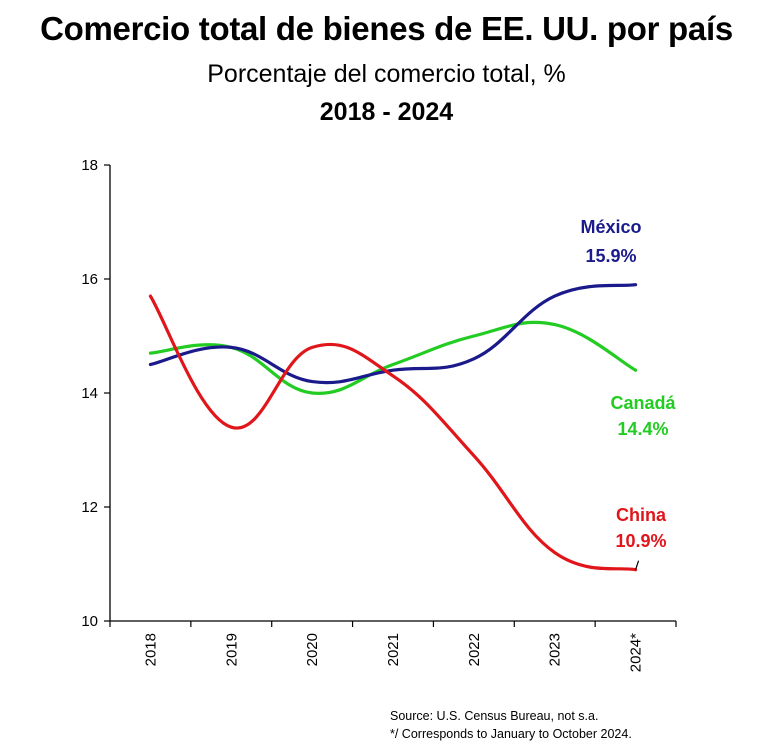 This screenshot has height=748, width=773. I want to click on x-tick-label: 2022, so click(474, 649).